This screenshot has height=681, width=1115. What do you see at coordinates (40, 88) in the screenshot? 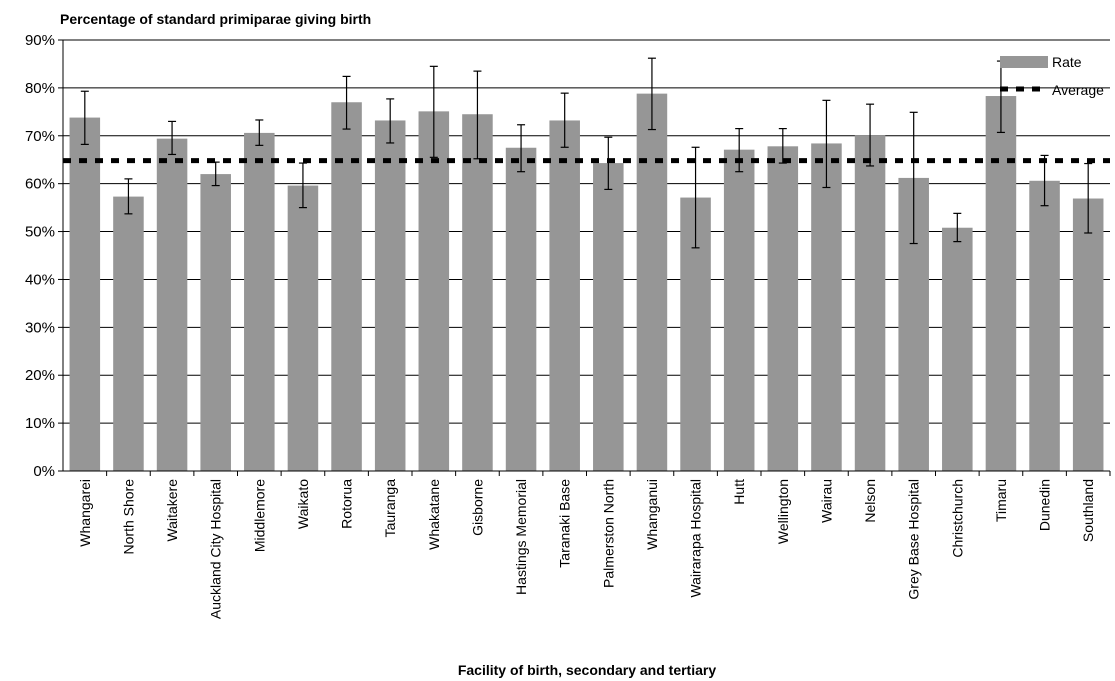
I see `y-tick-label: 80%` at bounding box center [40, 88].